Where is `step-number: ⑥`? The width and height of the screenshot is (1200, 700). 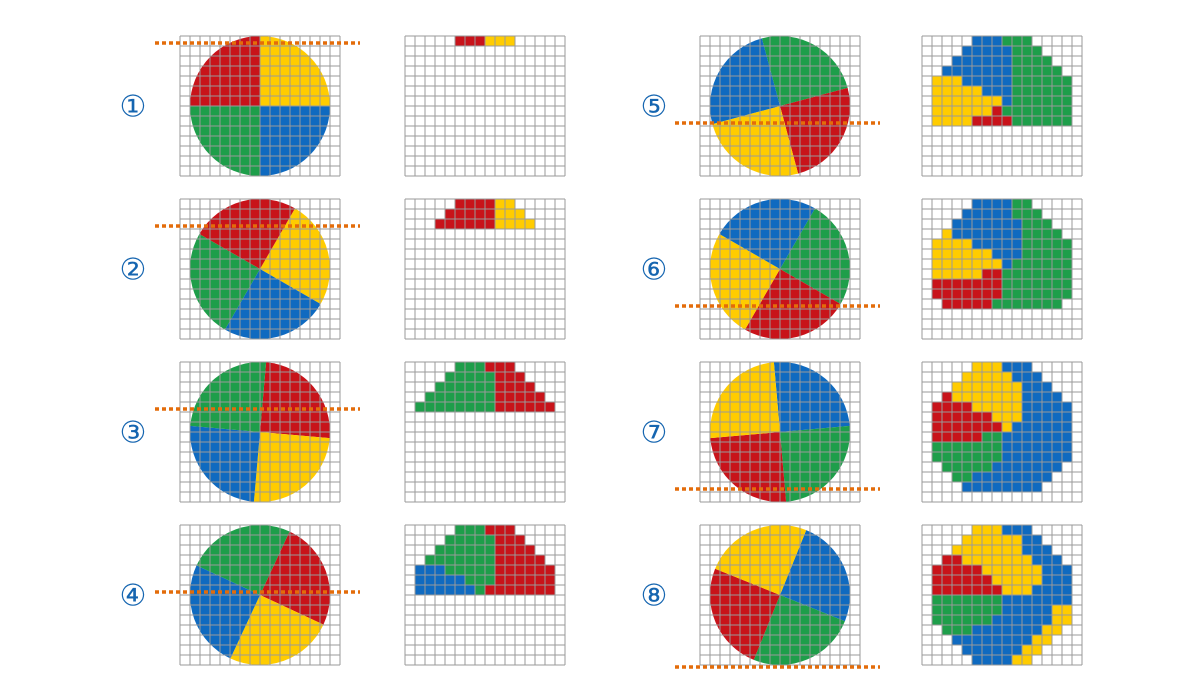 step-number: ⑥ is located at coordinates (654, 270).